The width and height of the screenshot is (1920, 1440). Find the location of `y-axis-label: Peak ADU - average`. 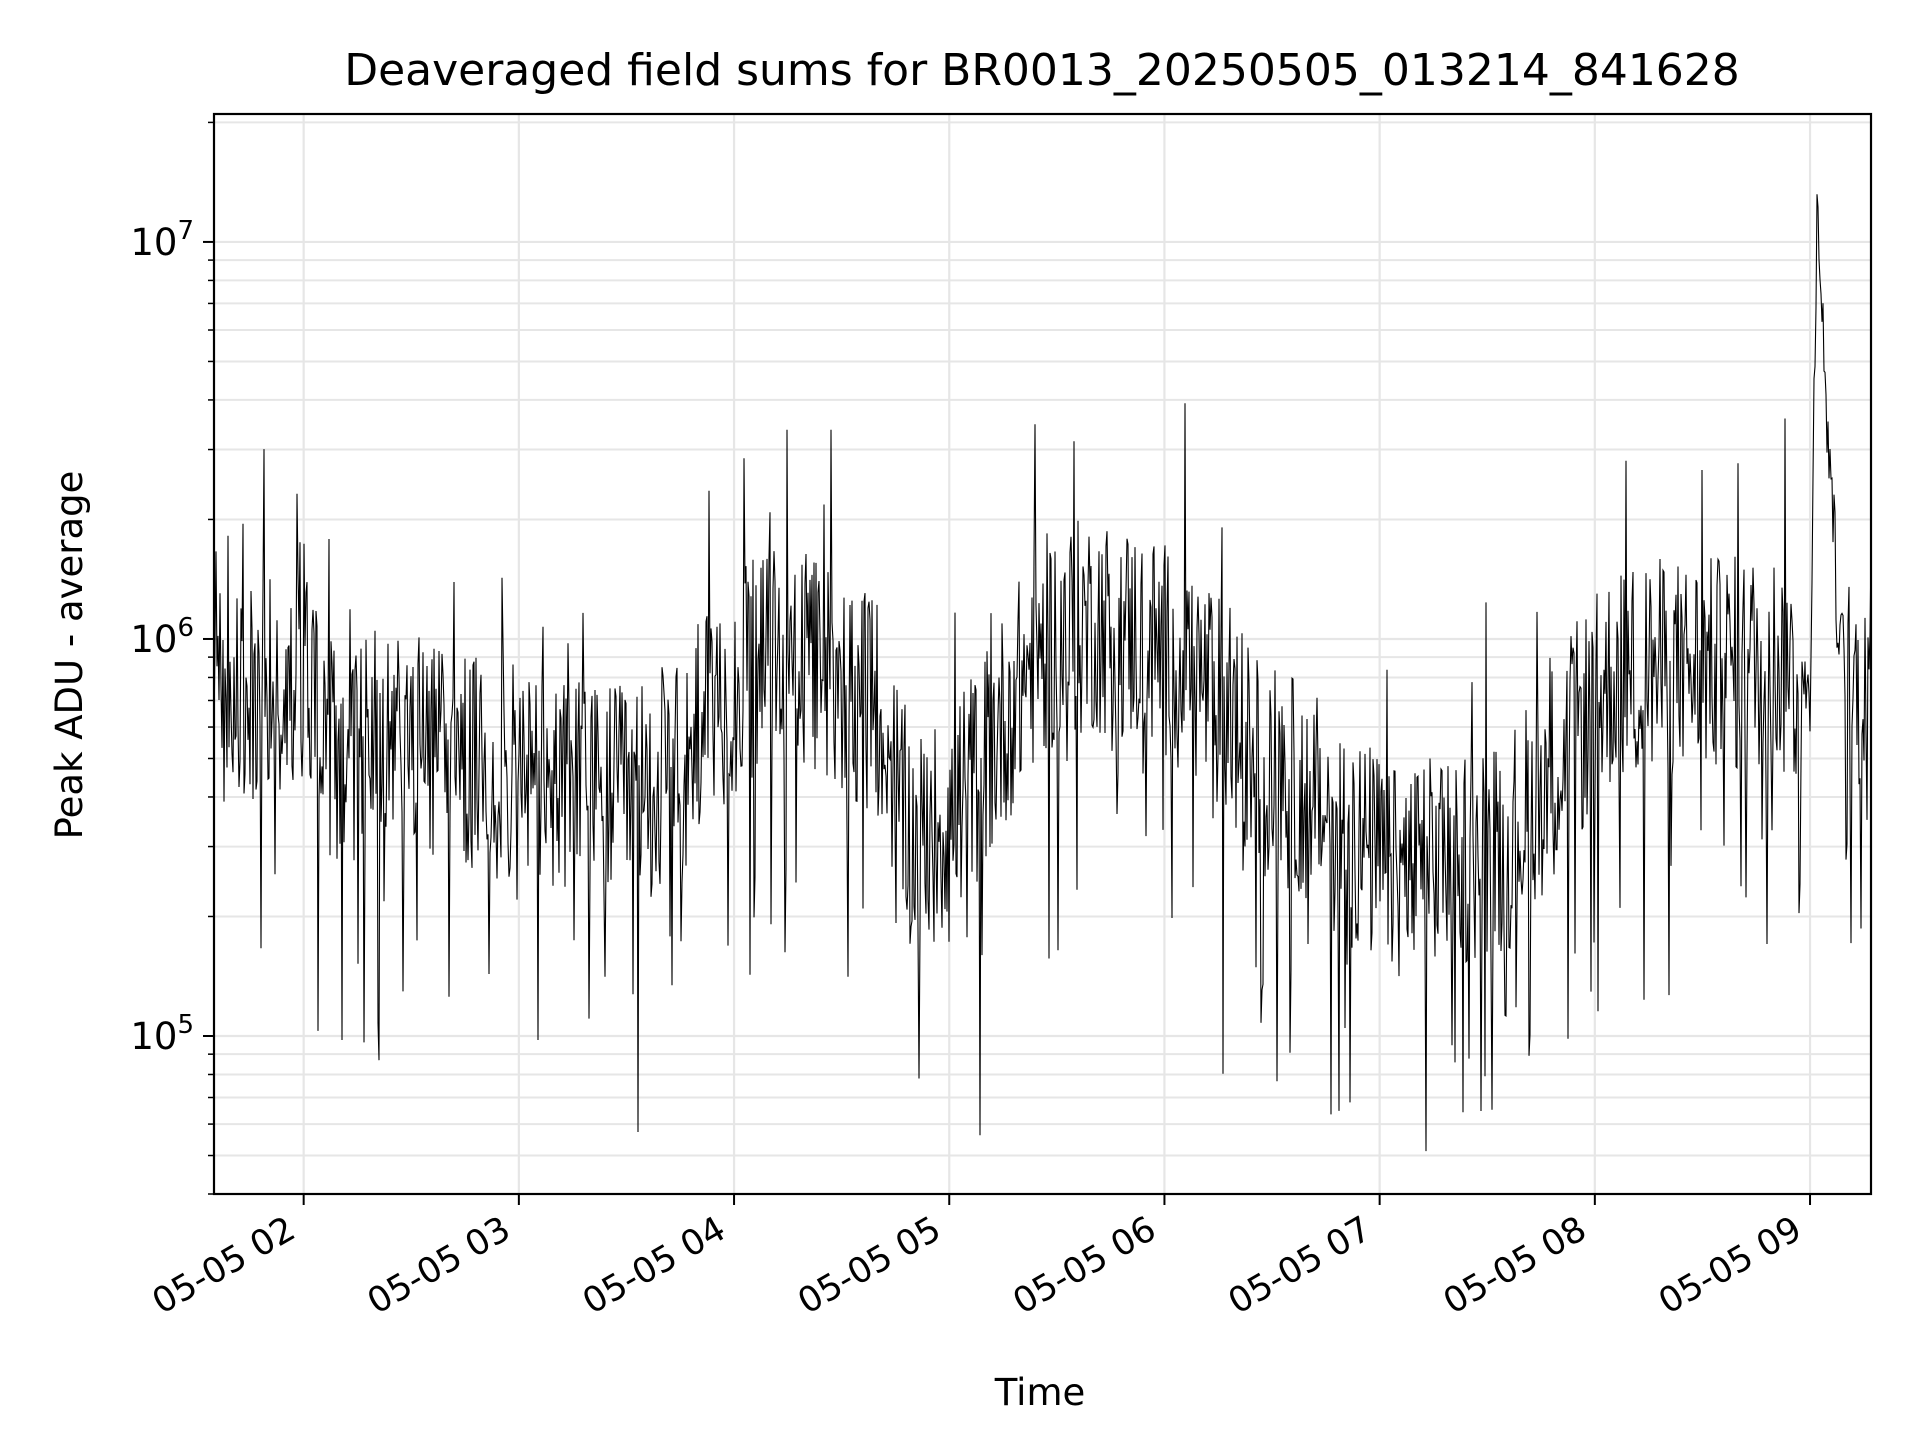

y-axis-label: Peak ADU - average is located at coordinates (69, 655).